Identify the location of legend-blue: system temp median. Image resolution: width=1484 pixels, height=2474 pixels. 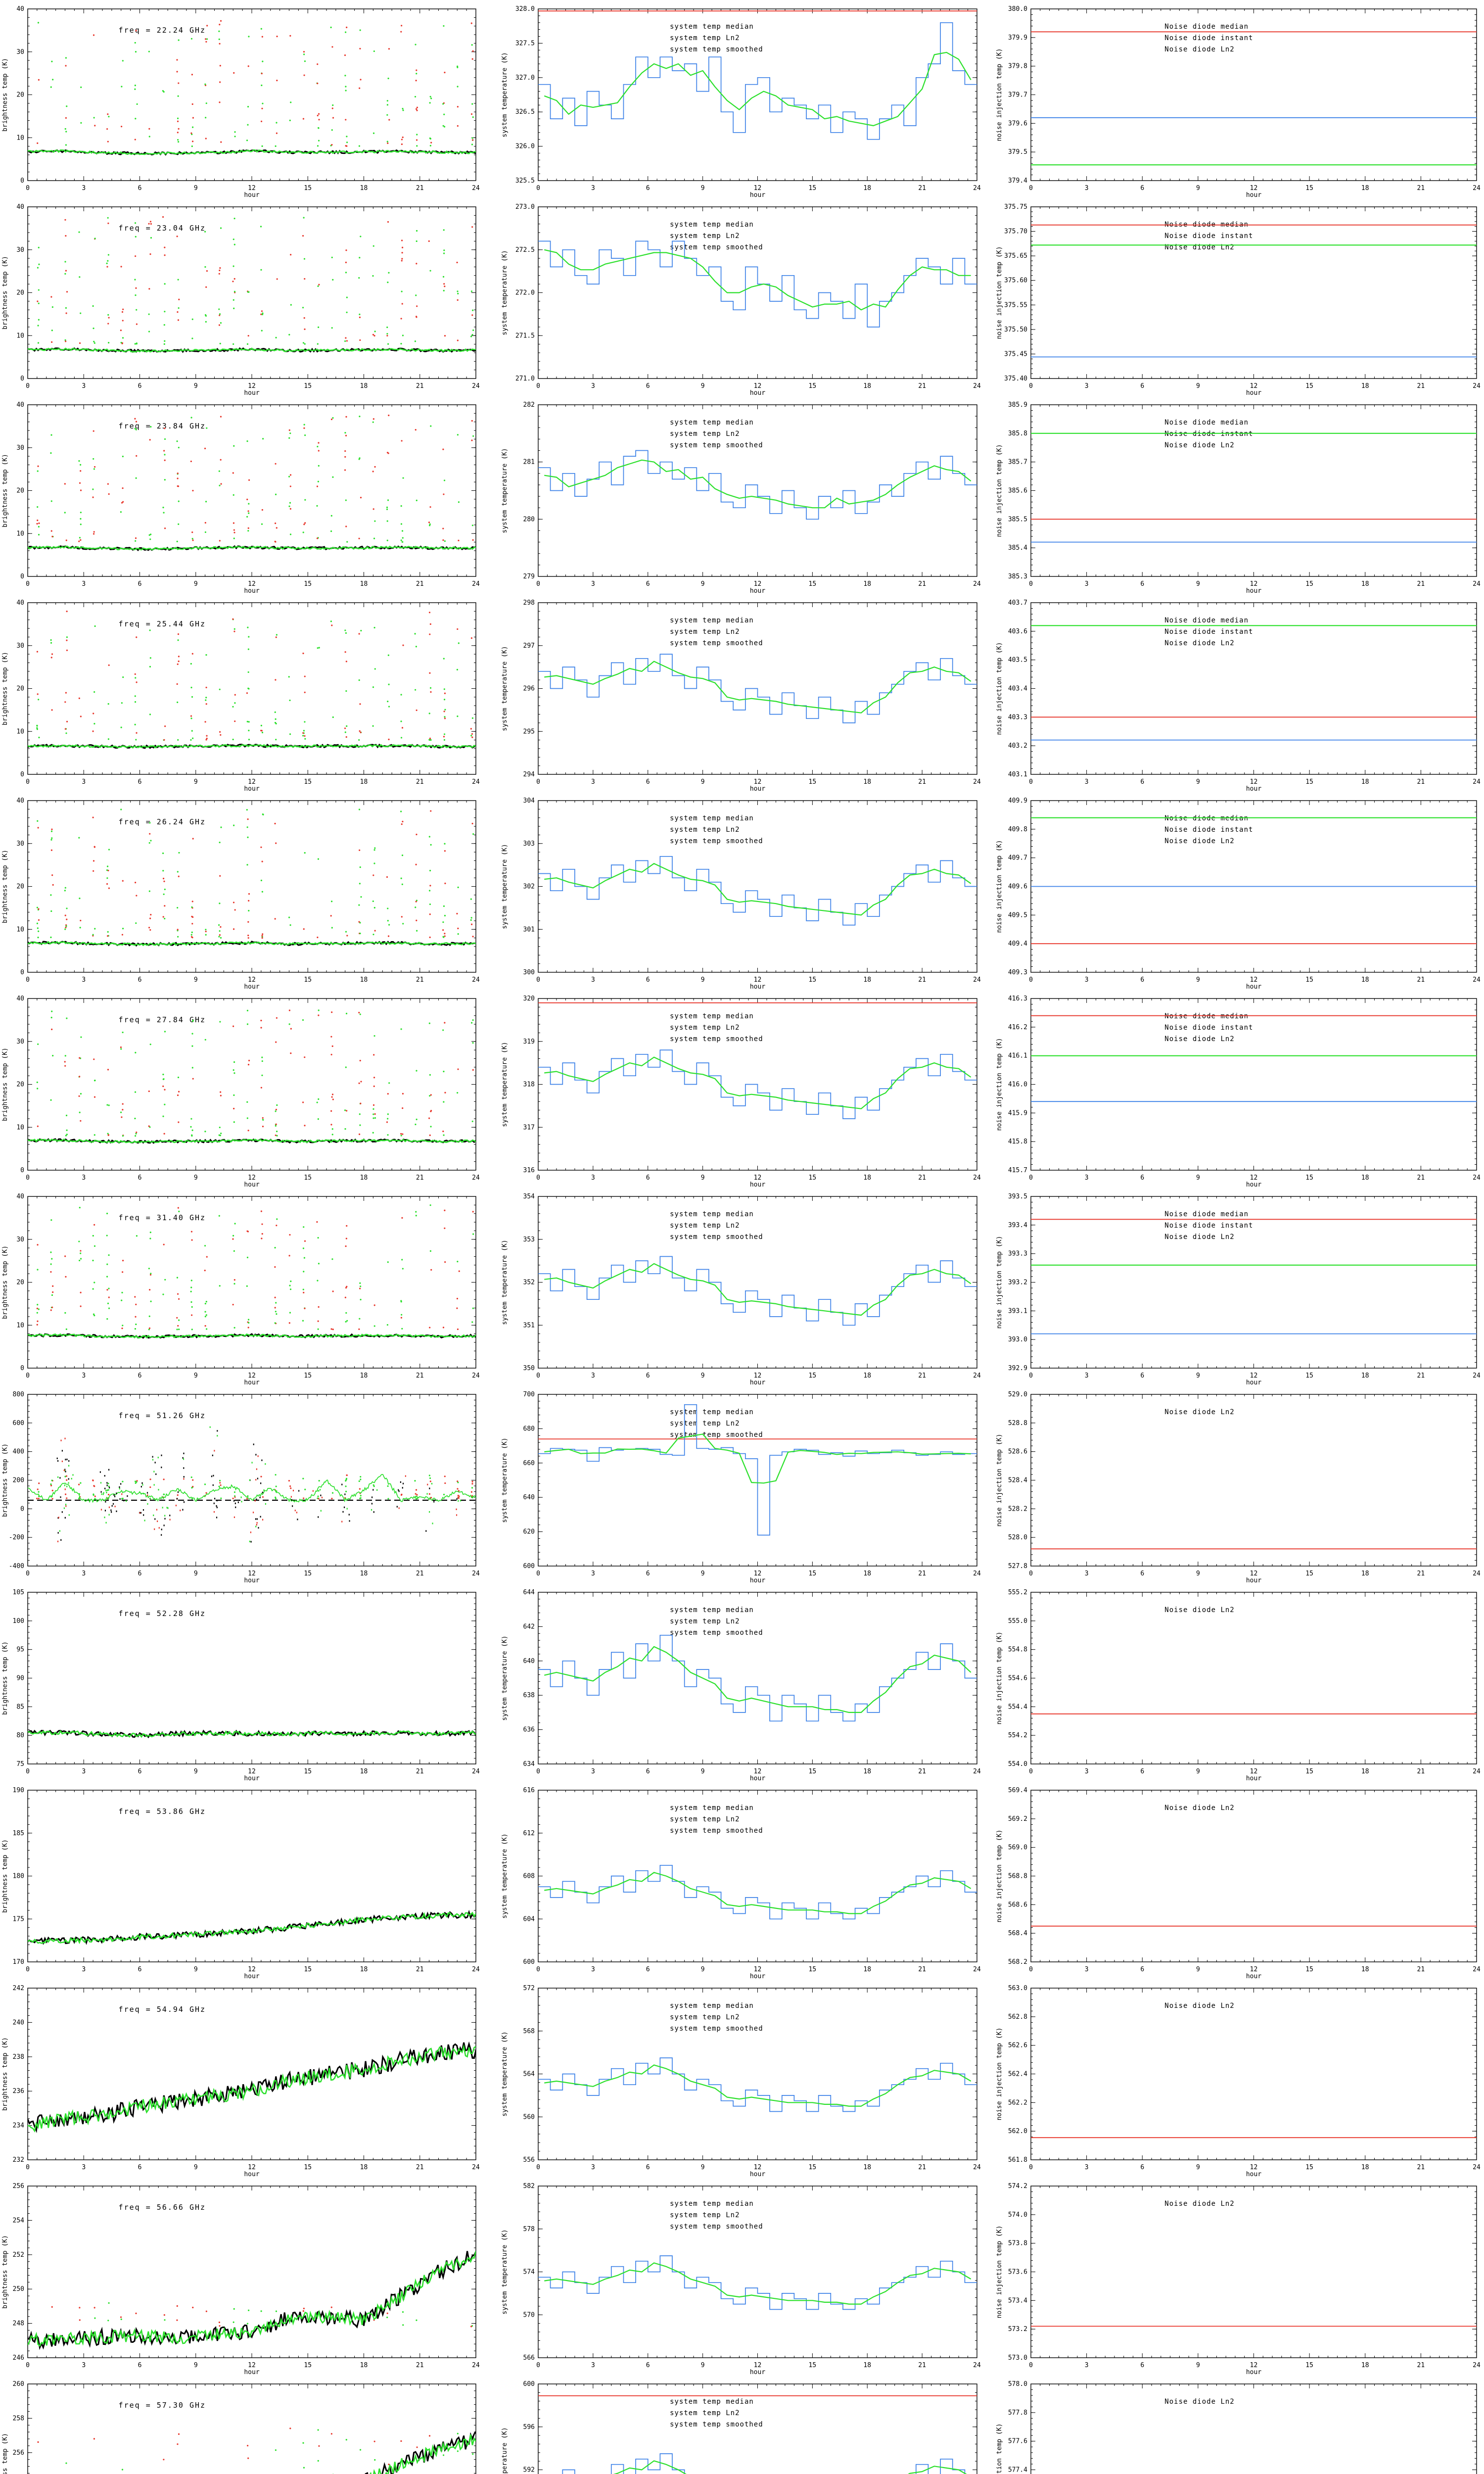
(712, 2402).